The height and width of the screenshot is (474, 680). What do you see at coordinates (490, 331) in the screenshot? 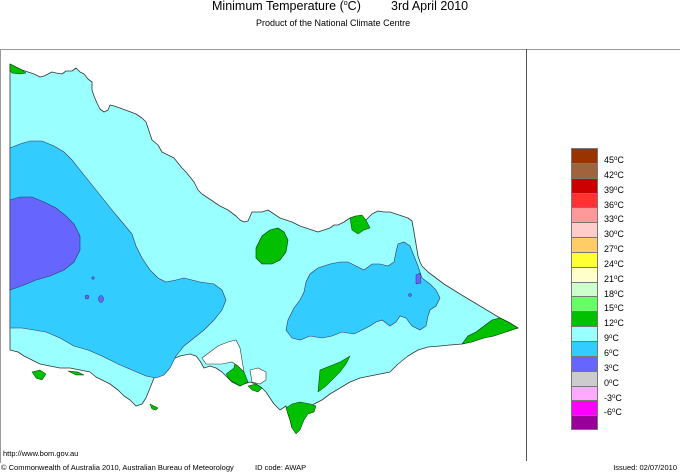
I see `isotherm-12-15-east` at bounding box center [490, 331].